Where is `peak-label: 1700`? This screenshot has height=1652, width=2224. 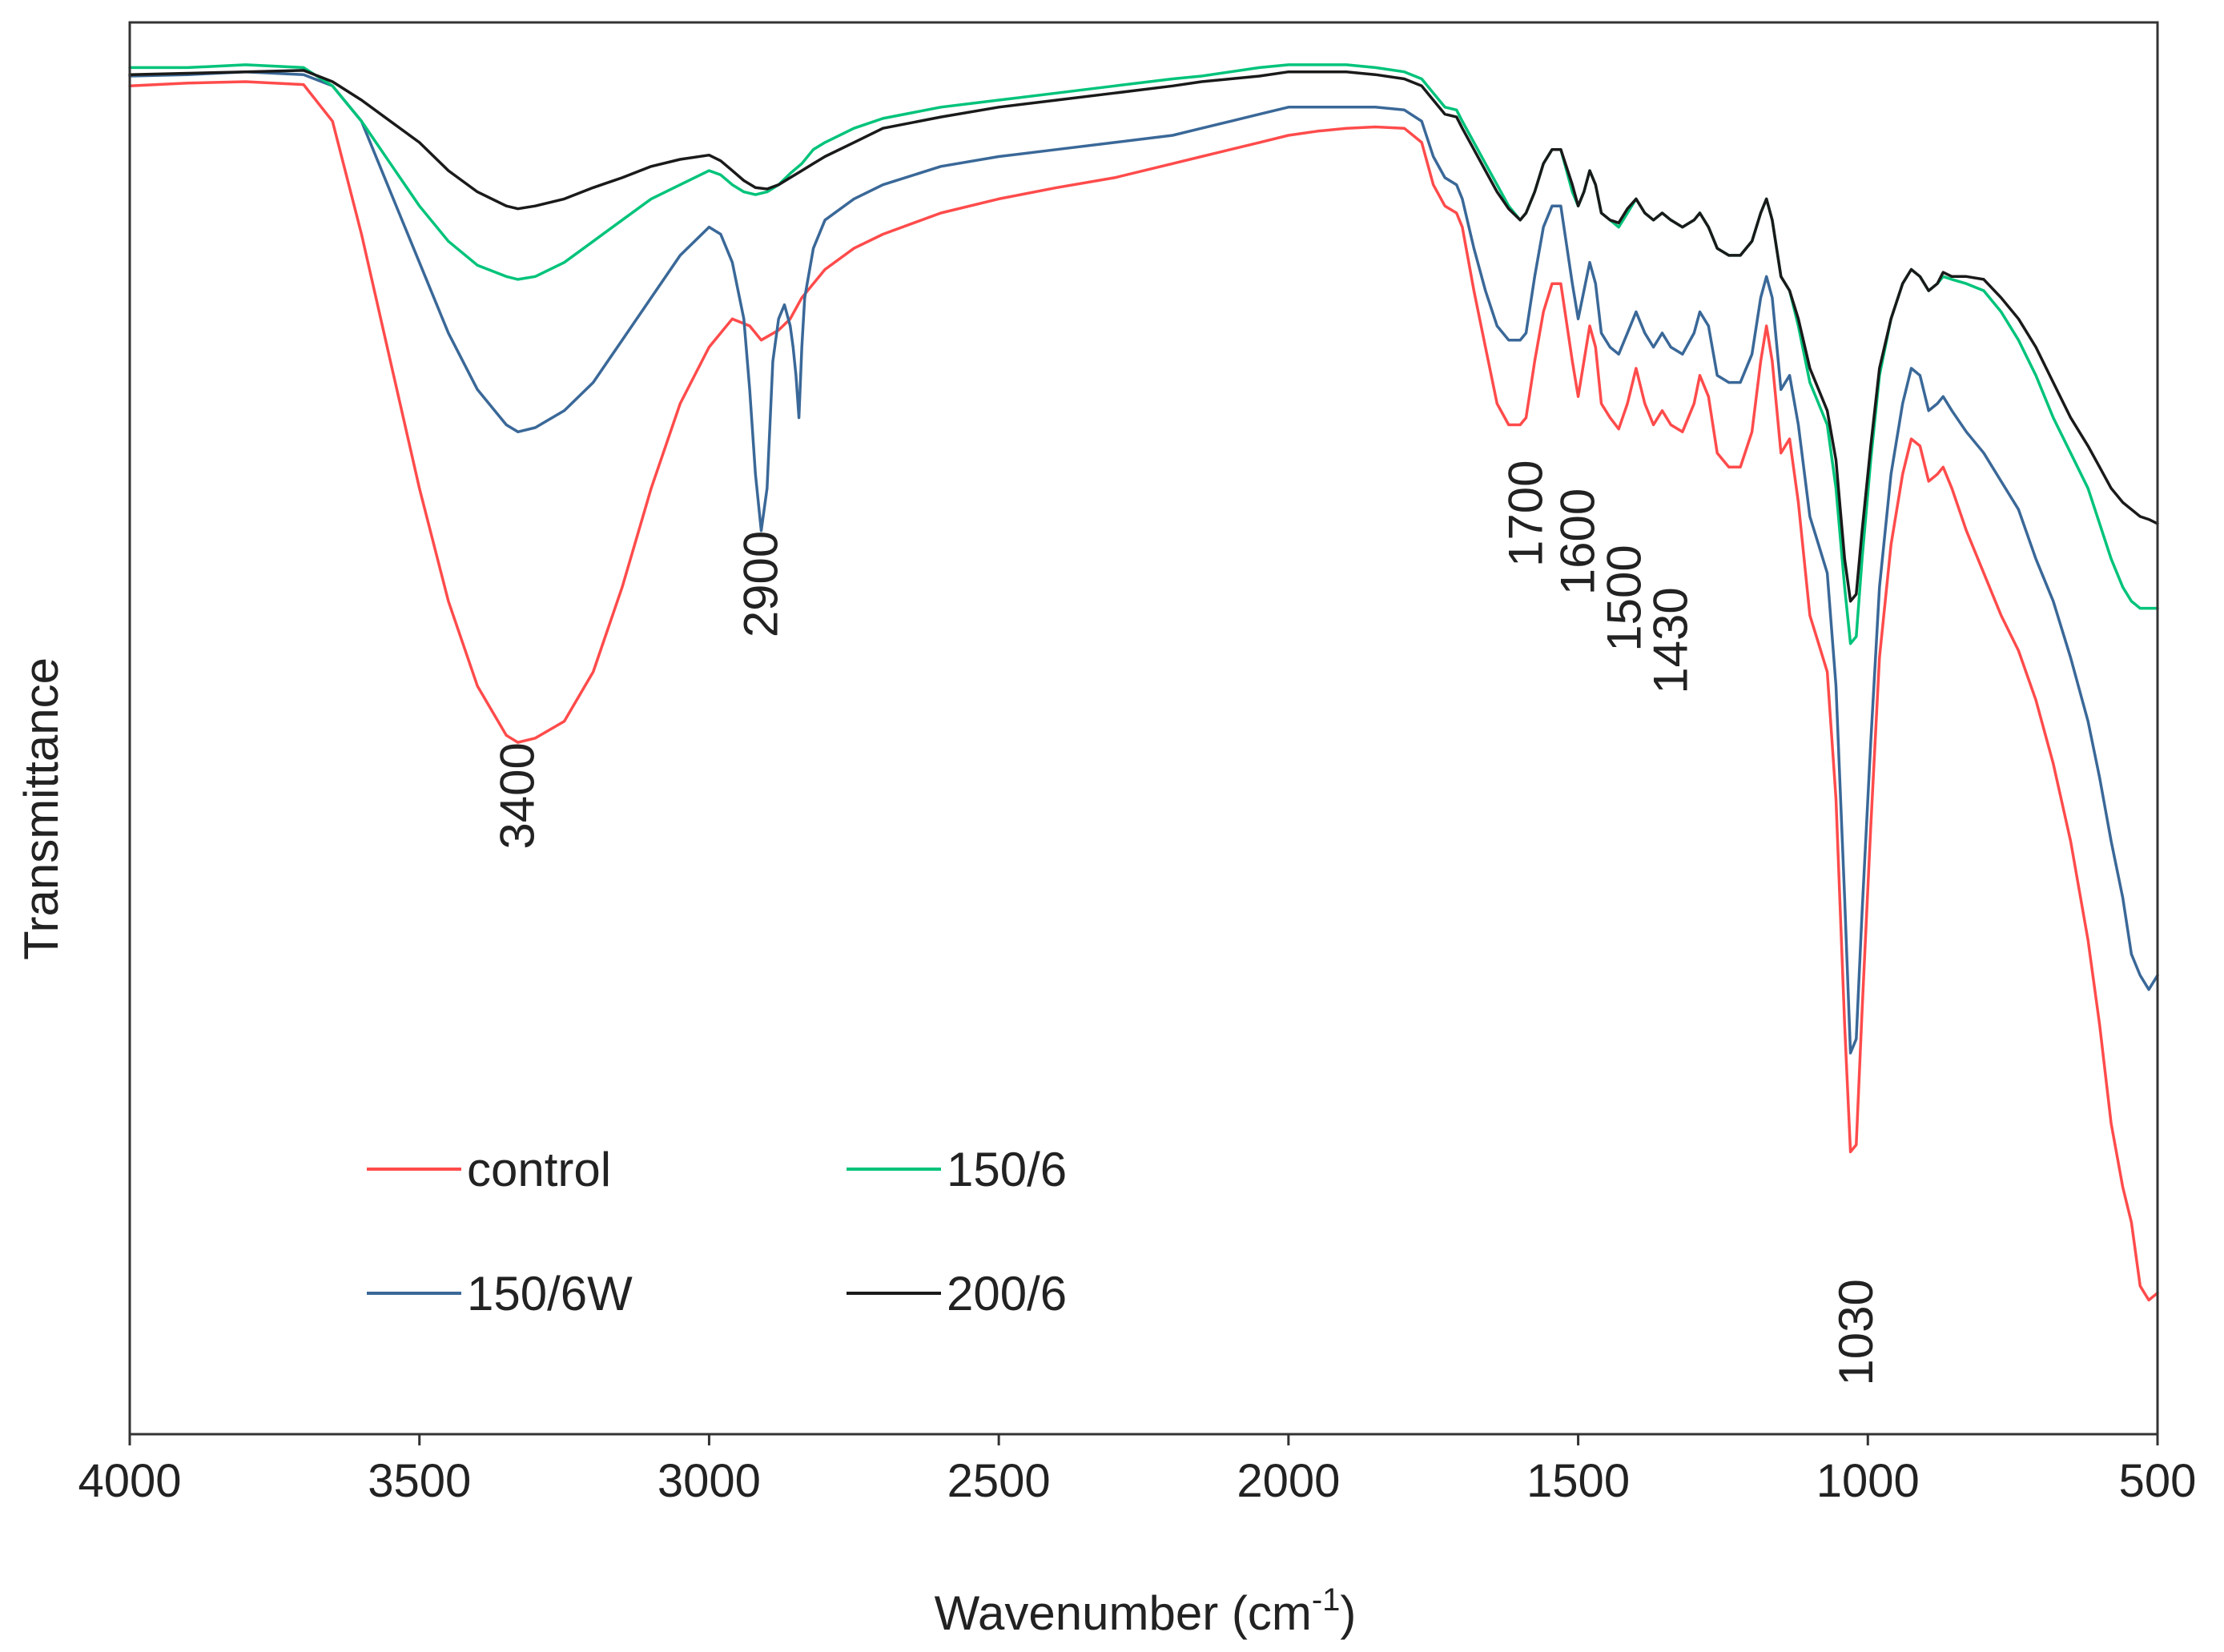 peak-label: 1700 is located at coordinates (1526, 513).